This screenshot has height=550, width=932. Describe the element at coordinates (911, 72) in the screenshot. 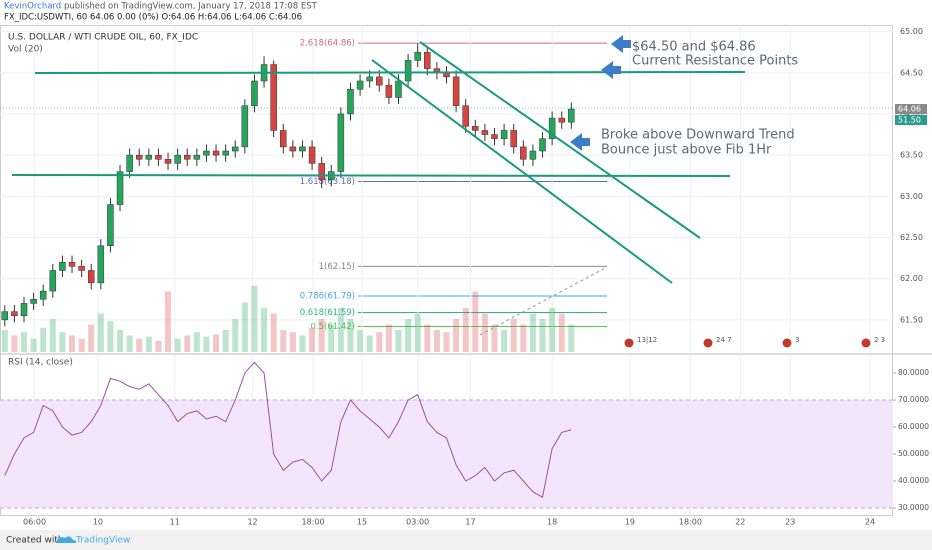

I see `y-tick-label: 64.50` at that location.